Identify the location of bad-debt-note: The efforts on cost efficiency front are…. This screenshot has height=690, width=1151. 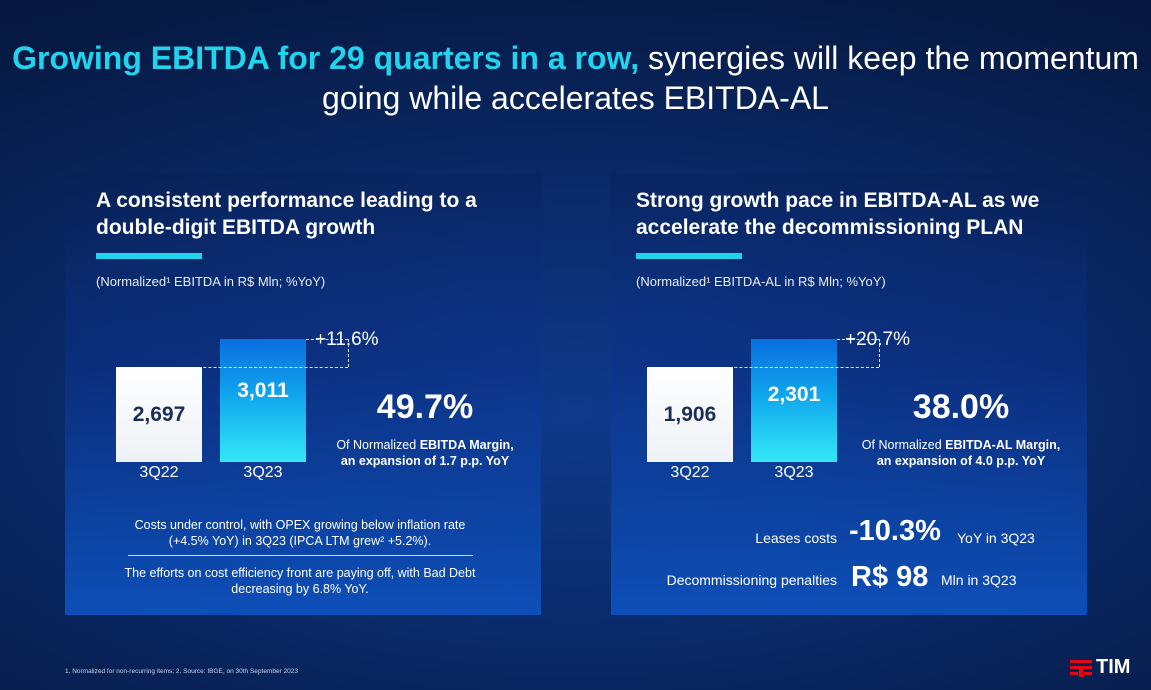
(300, 581).